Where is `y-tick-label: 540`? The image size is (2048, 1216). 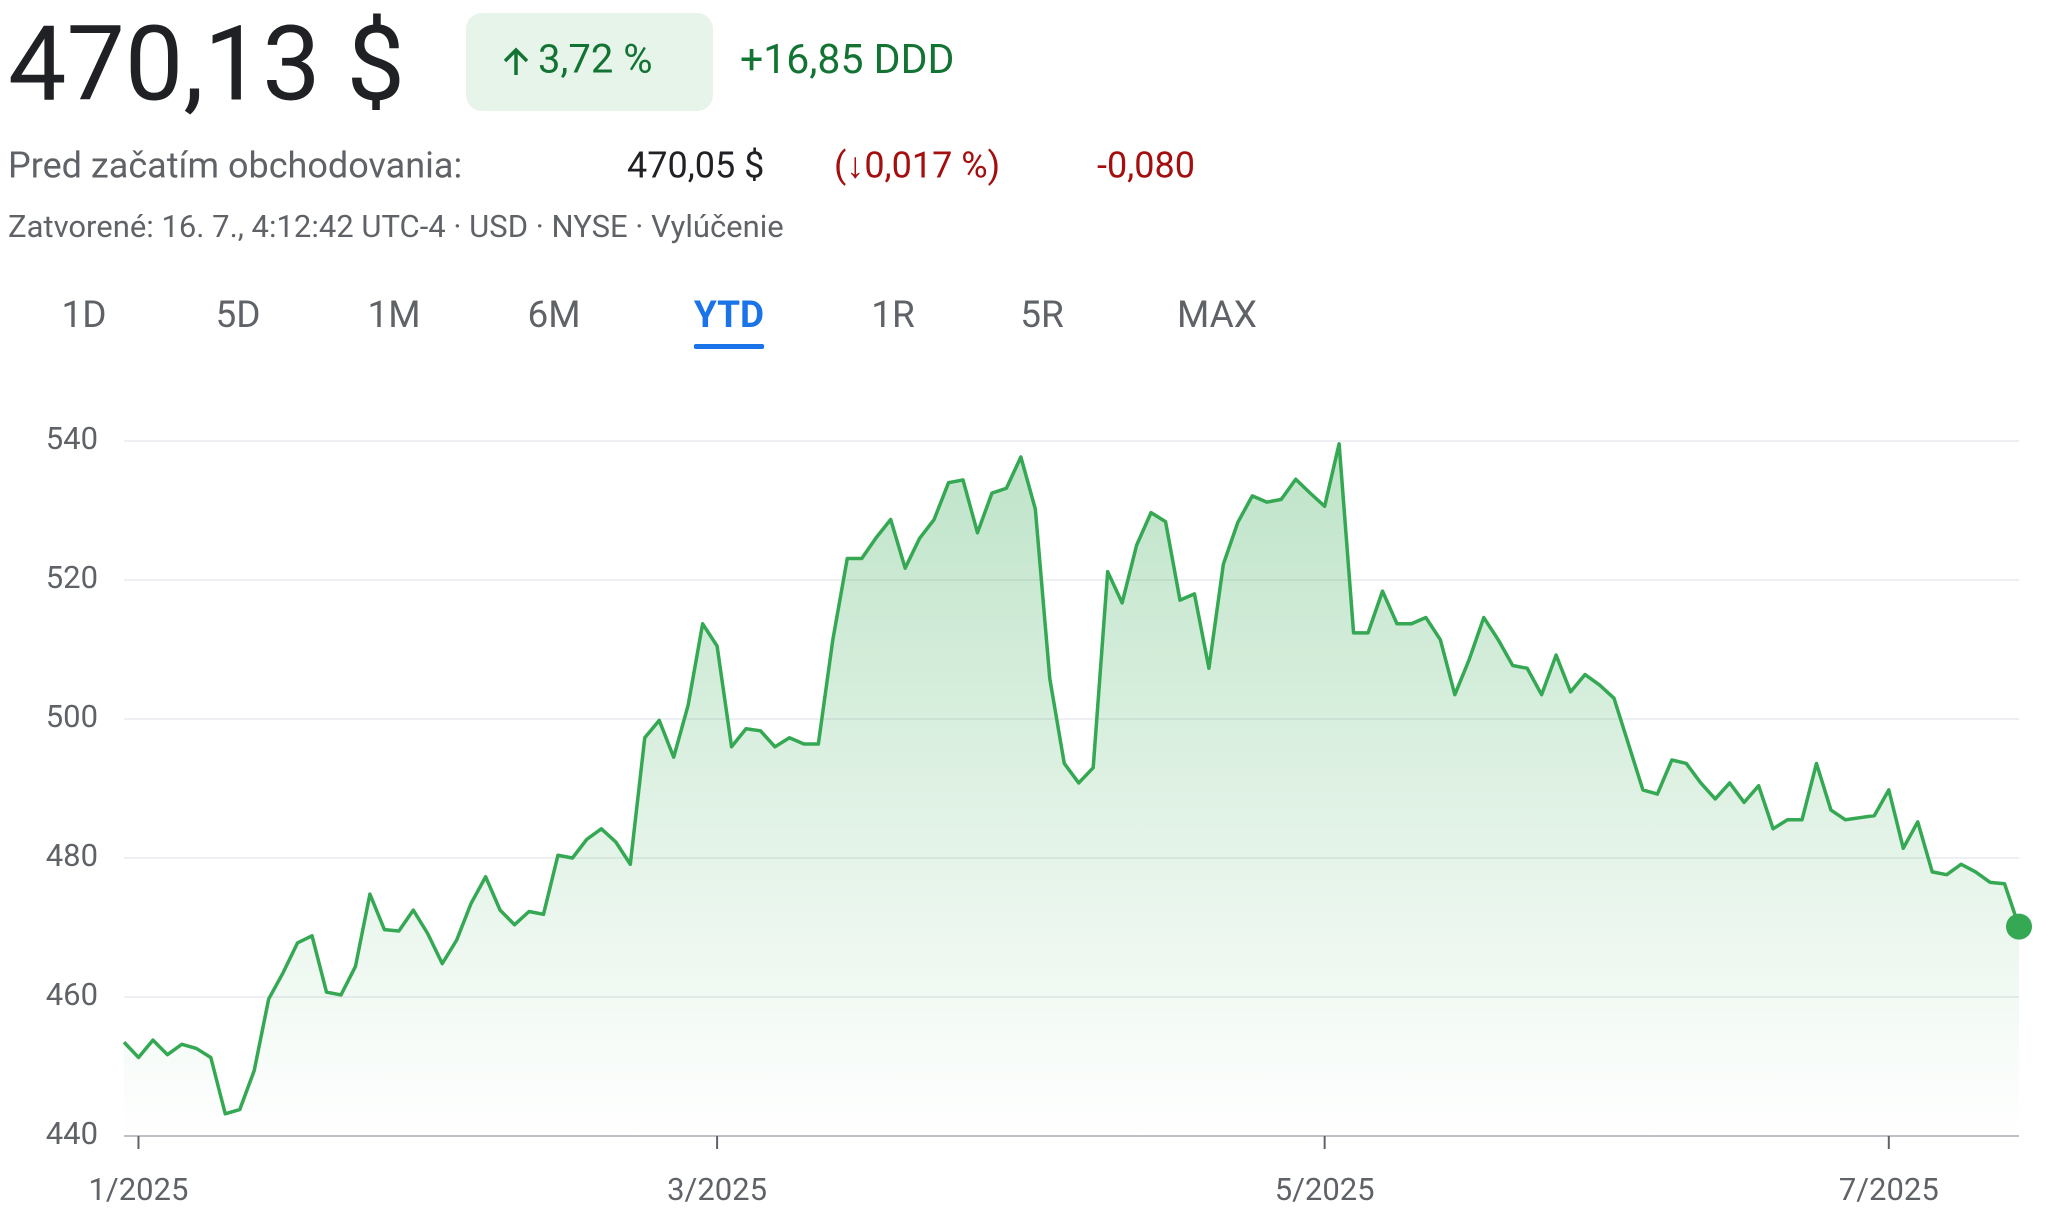 y-tick-label: 540 is located at coordinates (72, 438).